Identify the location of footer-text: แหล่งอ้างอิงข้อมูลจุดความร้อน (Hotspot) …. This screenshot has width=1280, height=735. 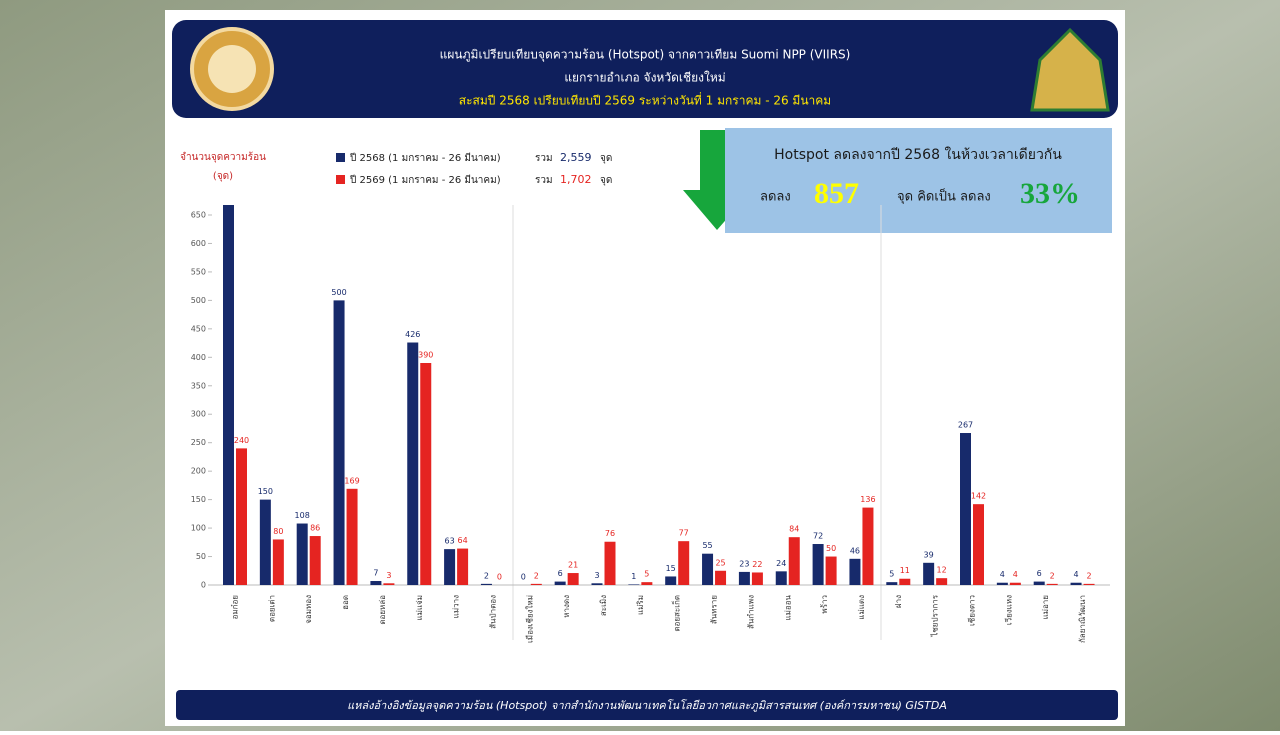
(647, 705).